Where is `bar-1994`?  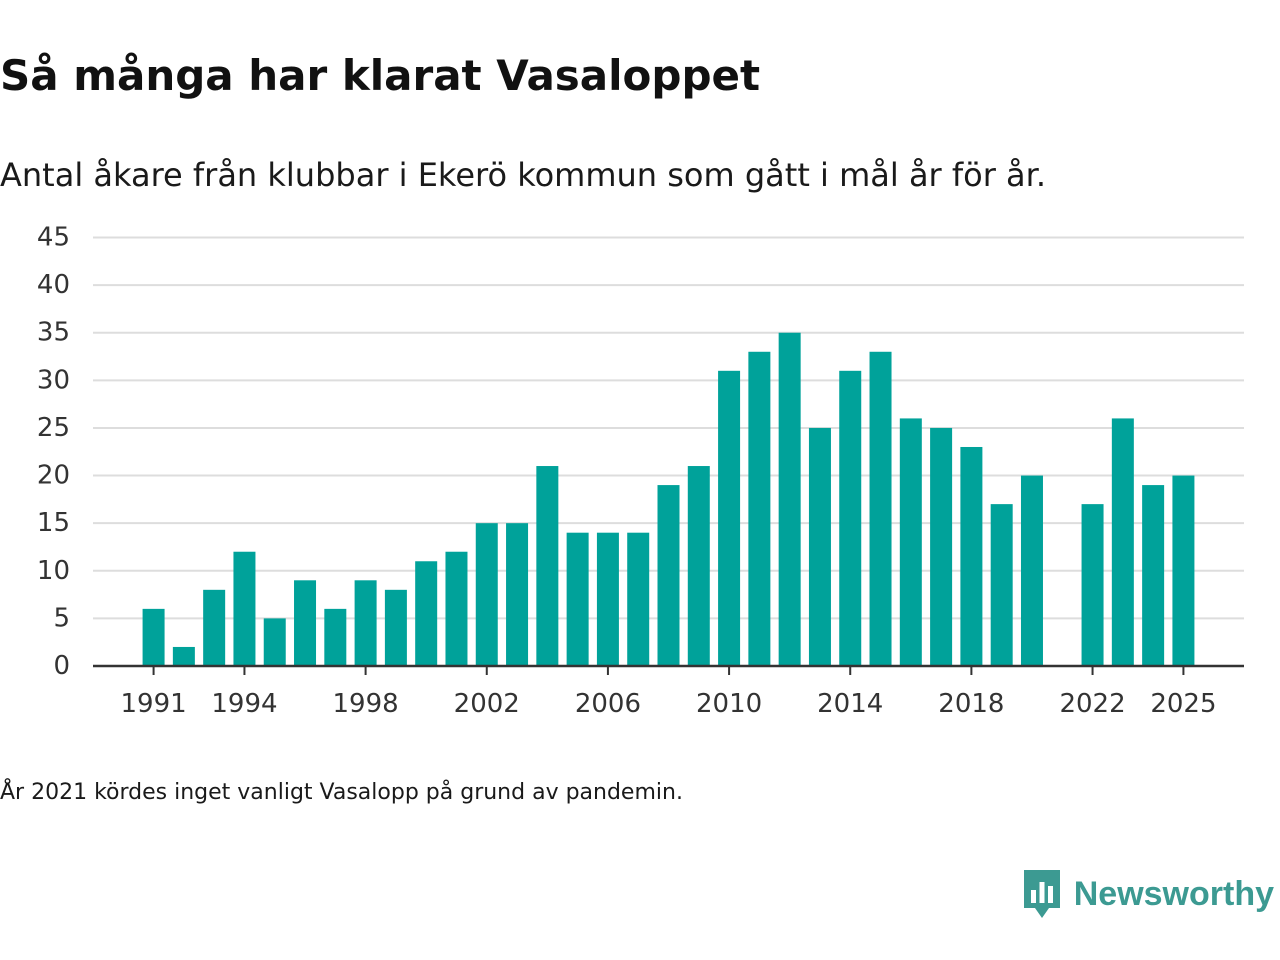
bar-1994 is located at coordinates (244, 608).